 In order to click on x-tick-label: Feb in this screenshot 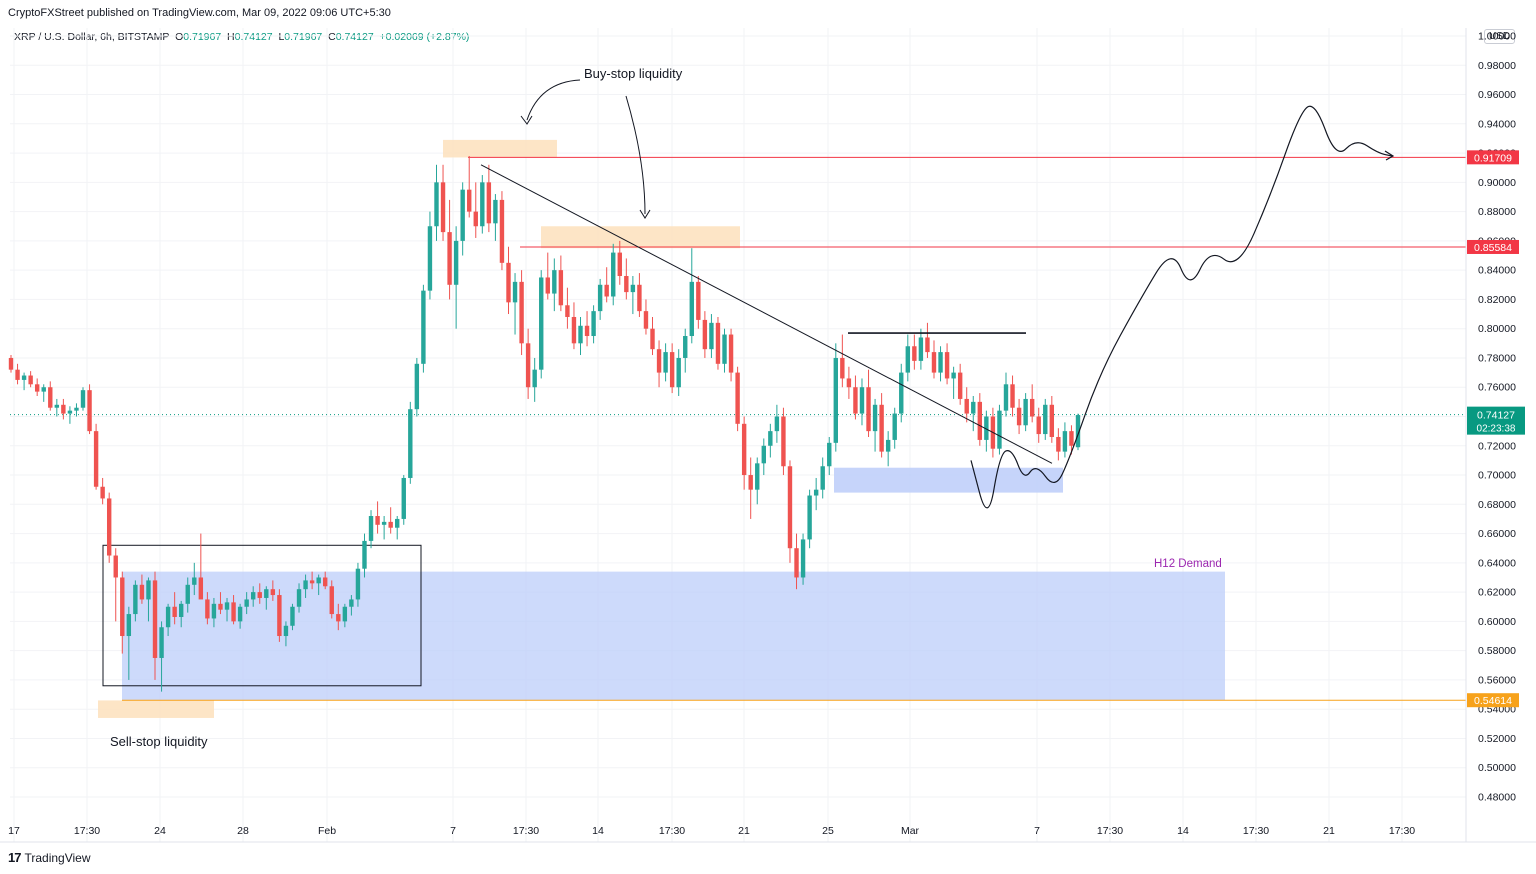, I will do `click(327, 831)`.